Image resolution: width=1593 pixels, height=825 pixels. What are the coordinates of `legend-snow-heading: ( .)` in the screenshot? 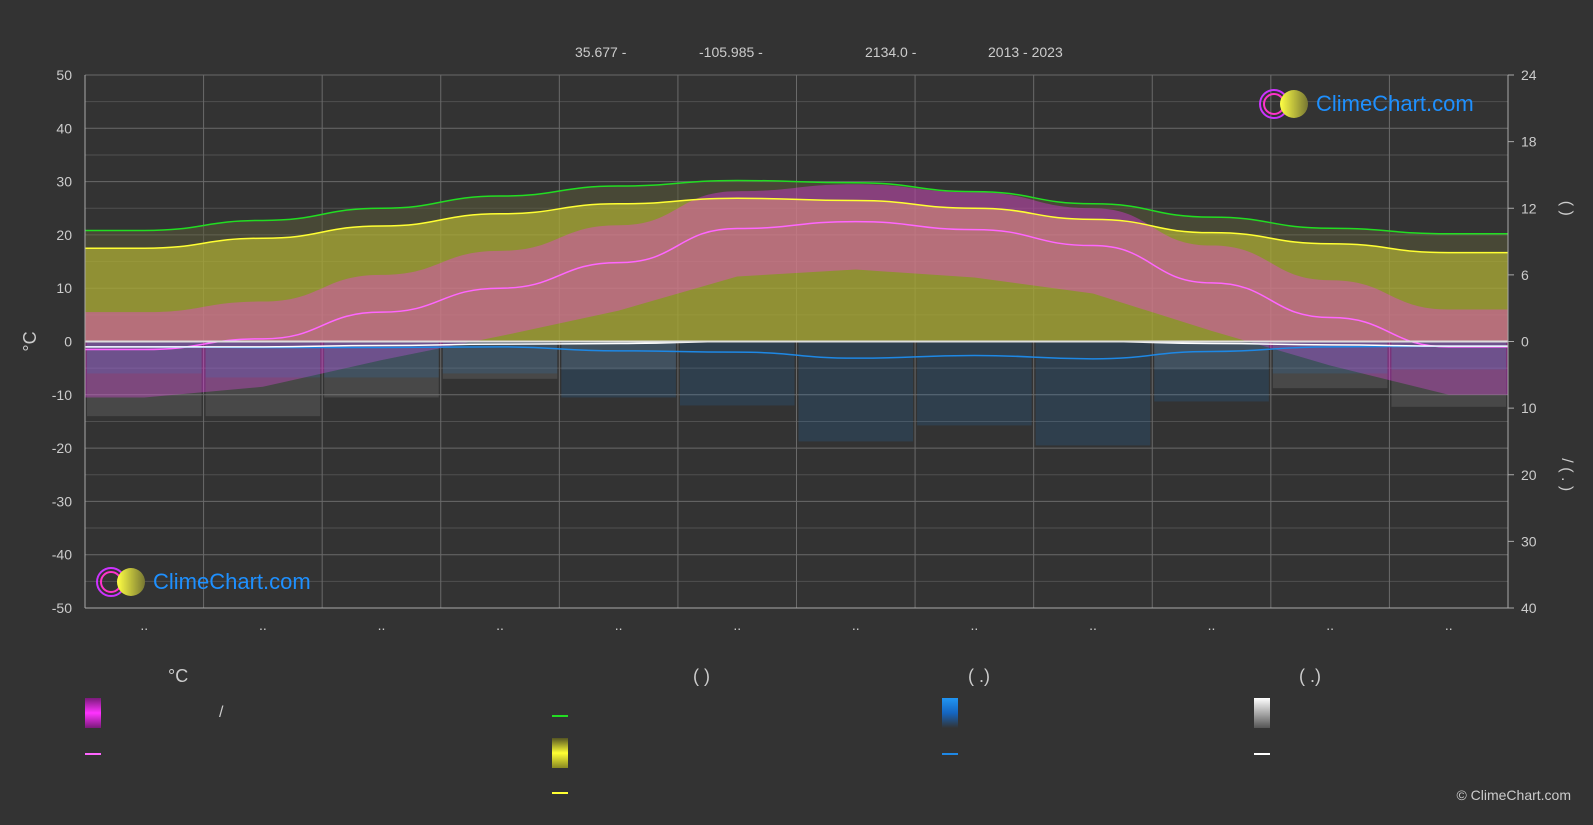 It's located at (1310, 676).